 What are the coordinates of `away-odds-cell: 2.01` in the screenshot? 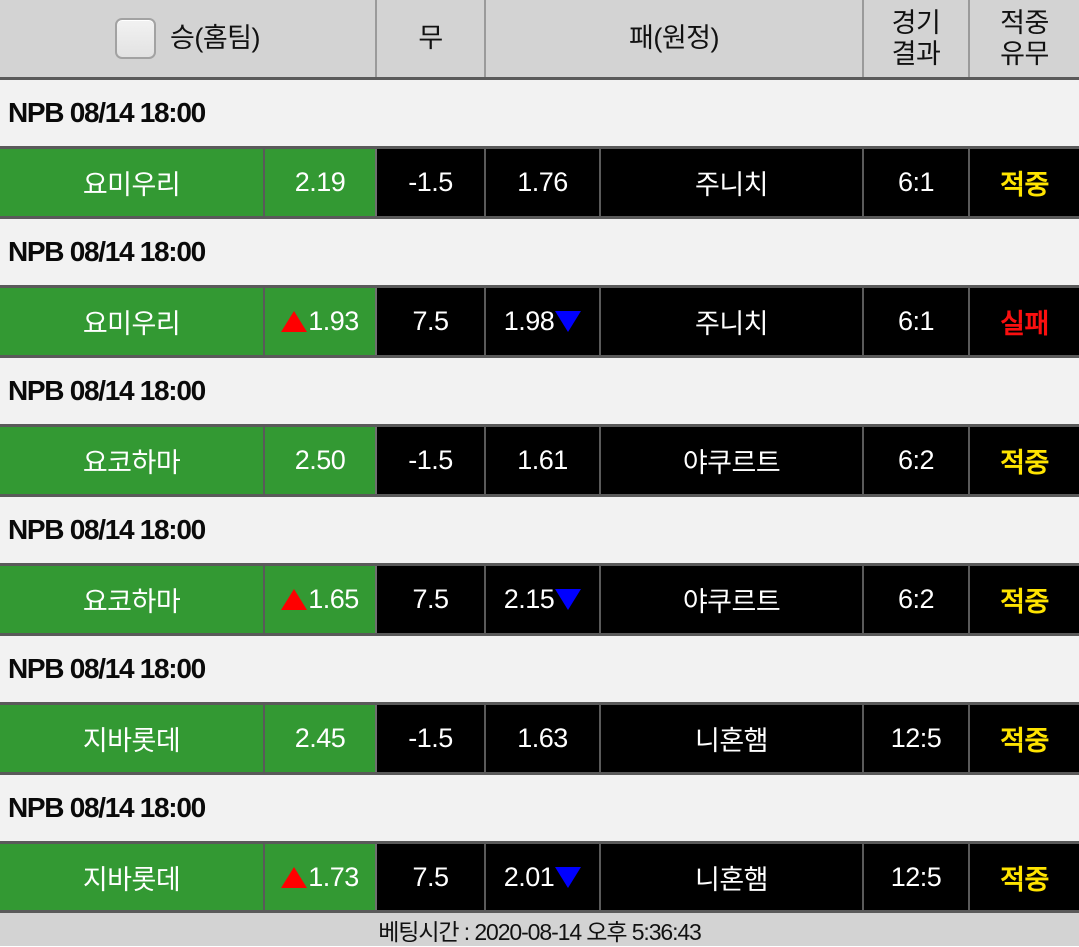 It's located at (543, 877).